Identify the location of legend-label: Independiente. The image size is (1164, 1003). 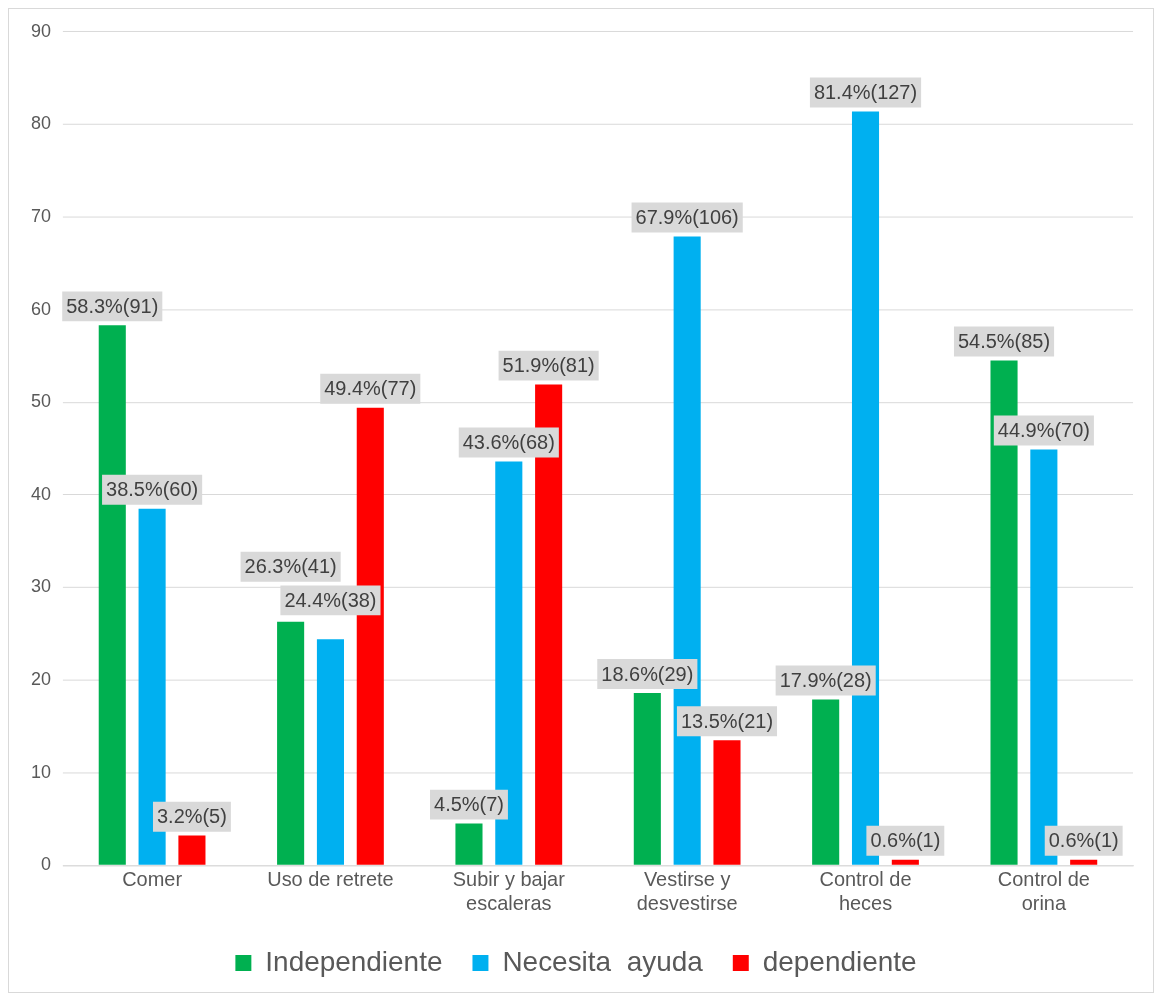
(354, 961).